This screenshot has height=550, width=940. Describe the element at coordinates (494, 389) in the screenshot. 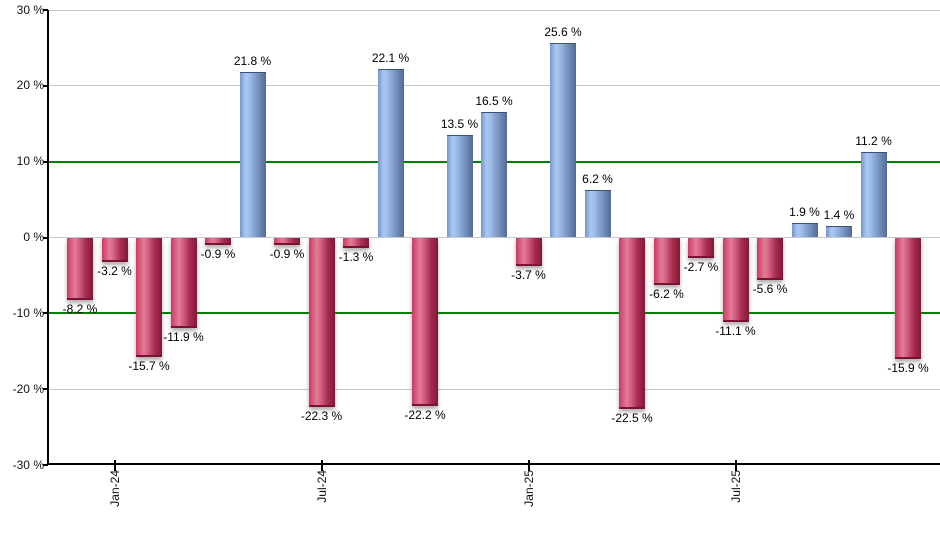

I see `gridline--20pct` at that location.